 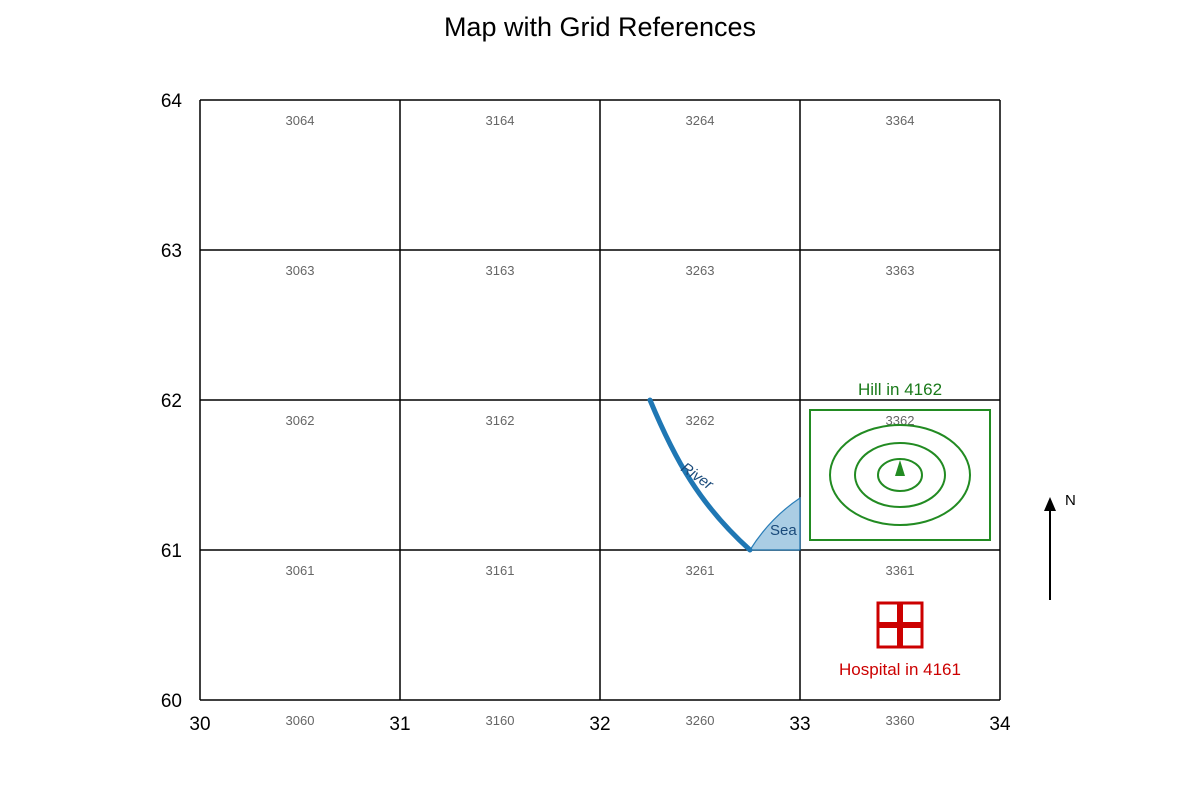 What do you see at coordinates (300, 270) in the screenshot?
I see `cell-reference-label: 3063` at bounding box center [300, 270].